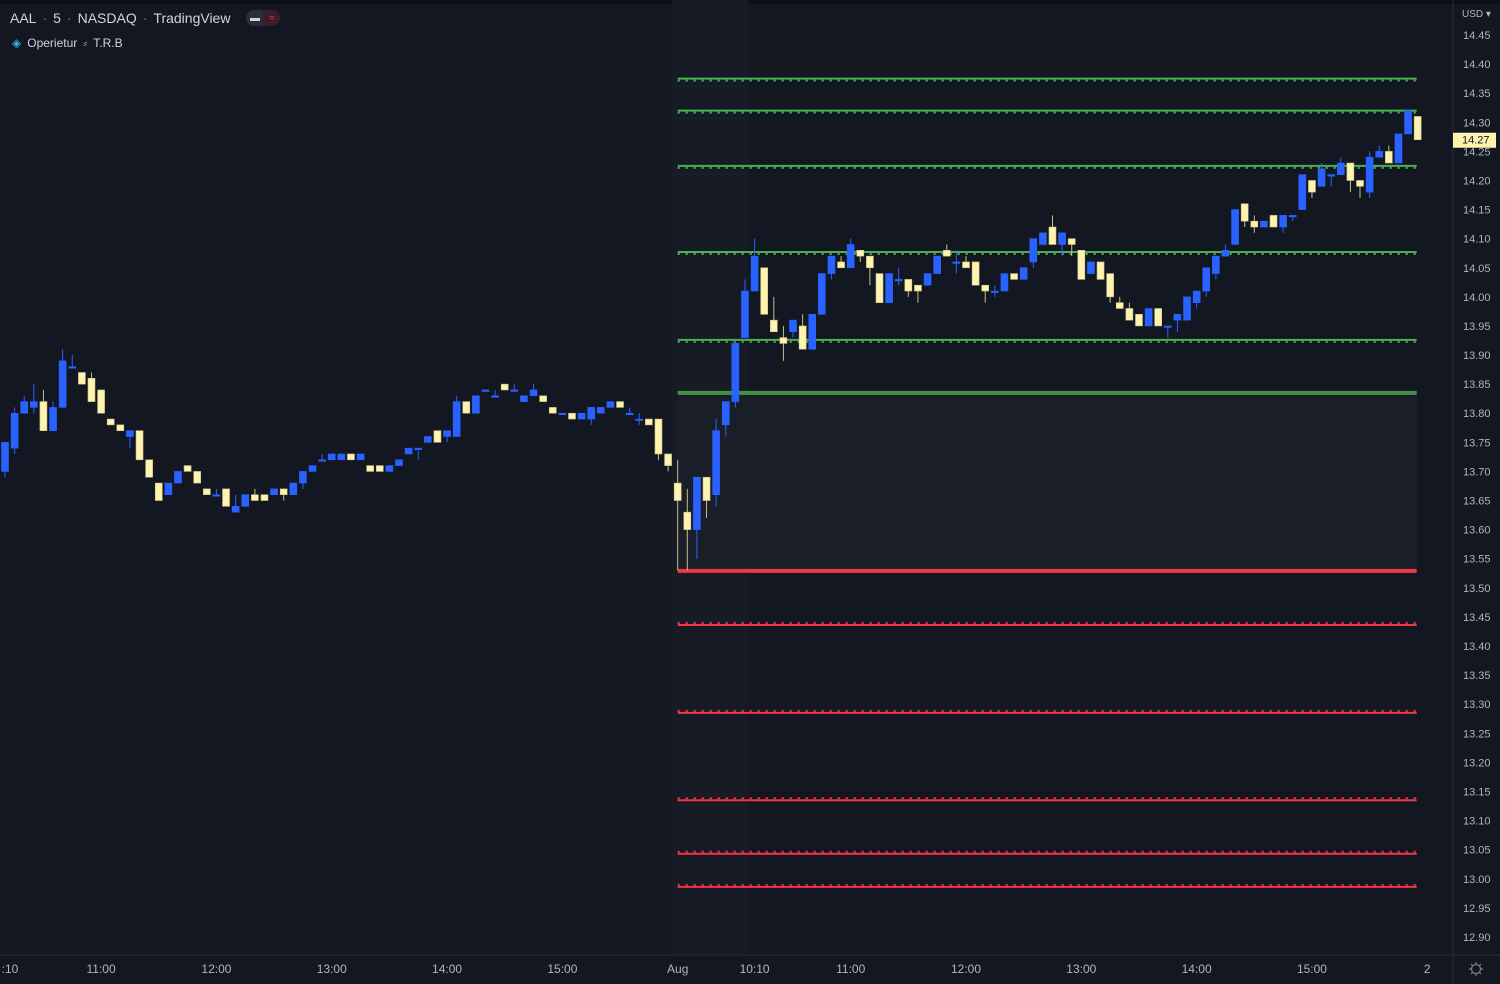  I want to click on price-tick-label: 13.45, so click(1477, 618).